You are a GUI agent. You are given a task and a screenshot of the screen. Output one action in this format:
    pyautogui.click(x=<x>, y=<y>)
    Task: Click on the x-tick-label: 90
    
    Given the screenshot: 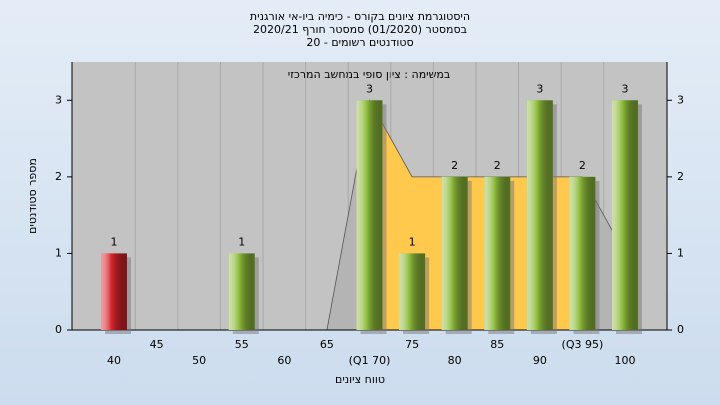 What is the action you would take?
    pyautogui.click(x=540, y=360)
    